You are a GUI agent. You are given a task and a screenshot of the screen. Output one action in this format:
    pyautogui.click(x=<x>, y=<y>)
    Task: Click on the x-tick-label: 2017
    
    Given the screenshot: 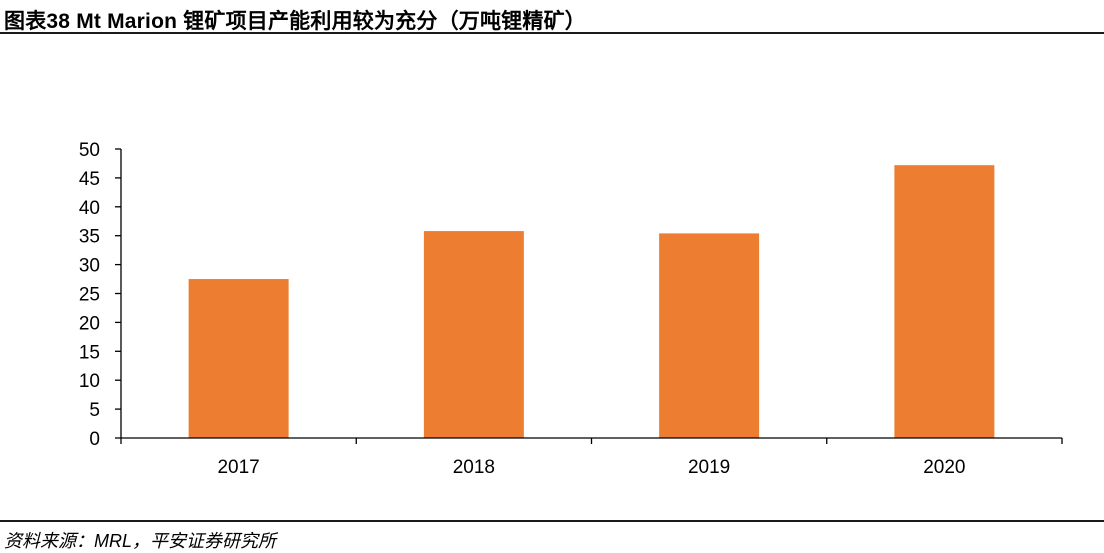 What is the action you would take?
    pyautogui.click(x=238, y=467)
    